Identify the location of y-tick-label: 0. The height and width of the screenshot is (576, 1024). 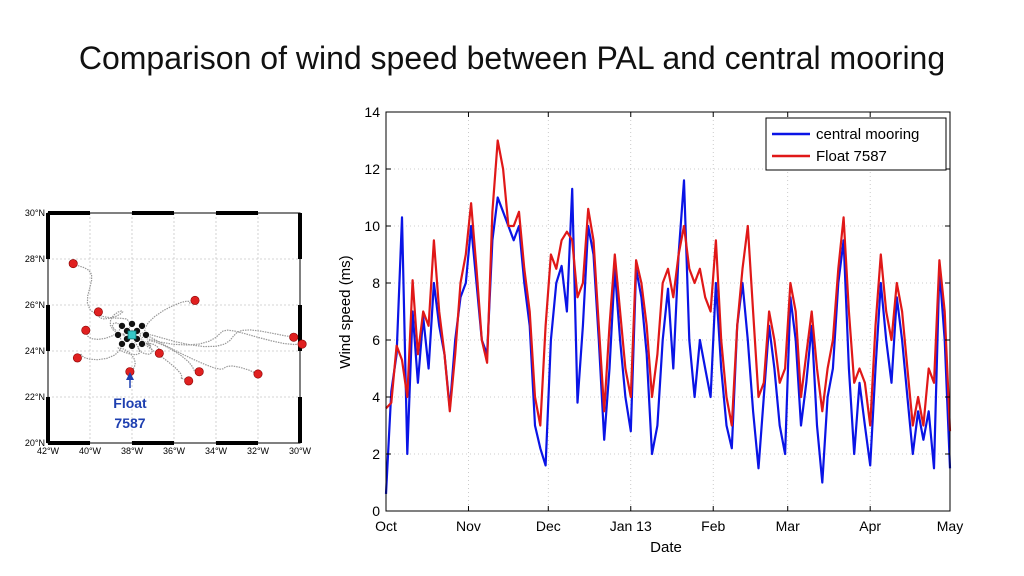
(376, 511).